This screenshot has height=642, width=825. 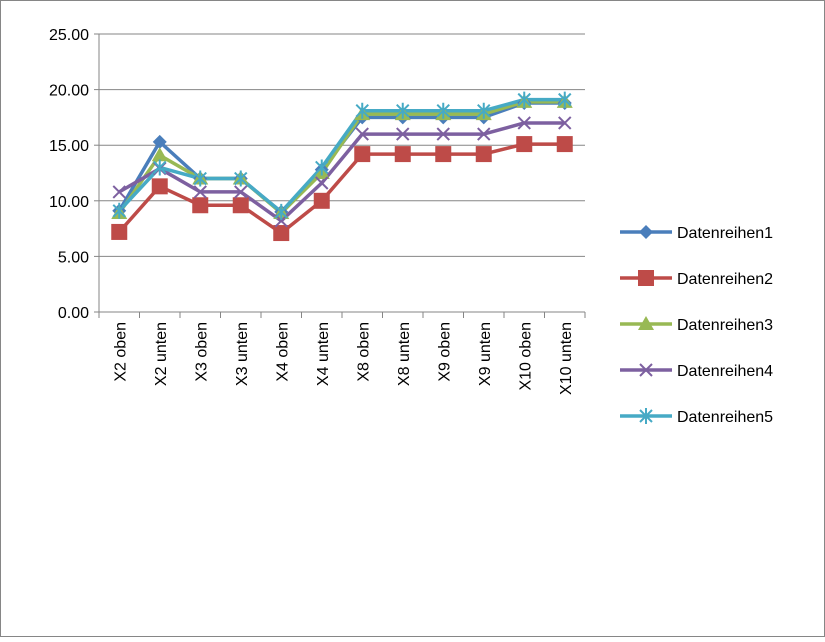 I want to click on legend-label: Datenreihen4, so click(x=725, y=371).